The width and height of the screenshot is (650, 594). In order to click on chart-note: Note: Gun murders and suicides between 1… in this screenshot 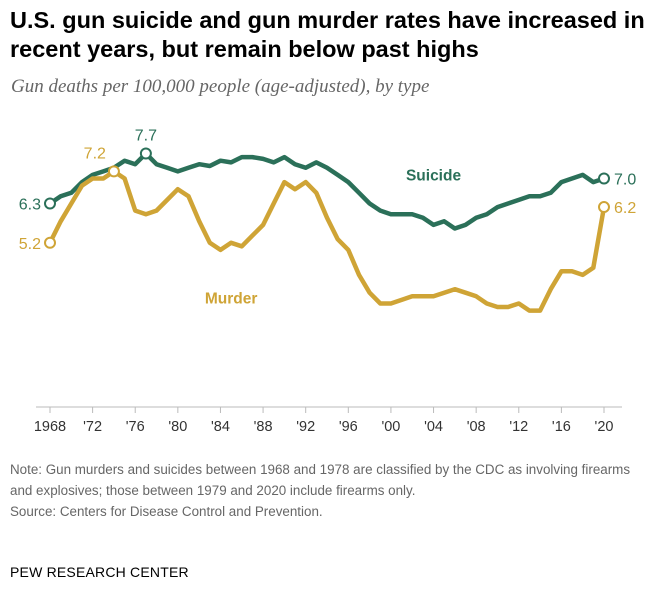, I will do `click(325, 490)`.